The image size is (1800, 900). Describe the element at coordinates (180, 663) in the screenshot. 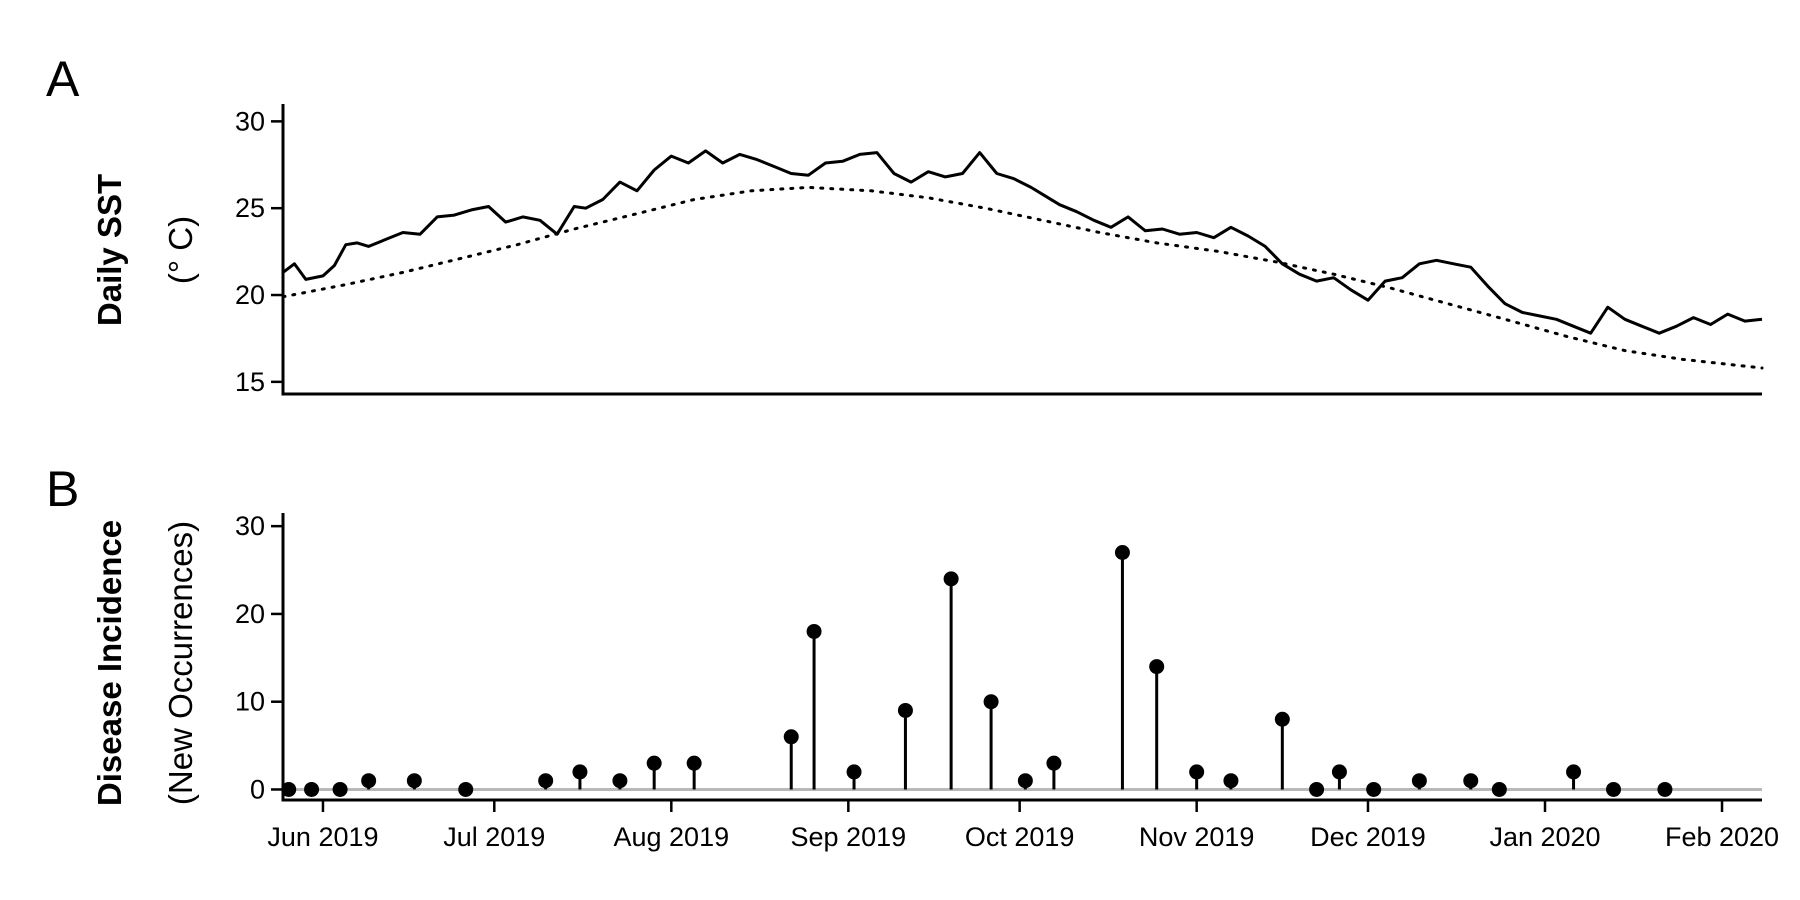

I see `panel-b-ylabel-units: (New Occurrences)` at that location.